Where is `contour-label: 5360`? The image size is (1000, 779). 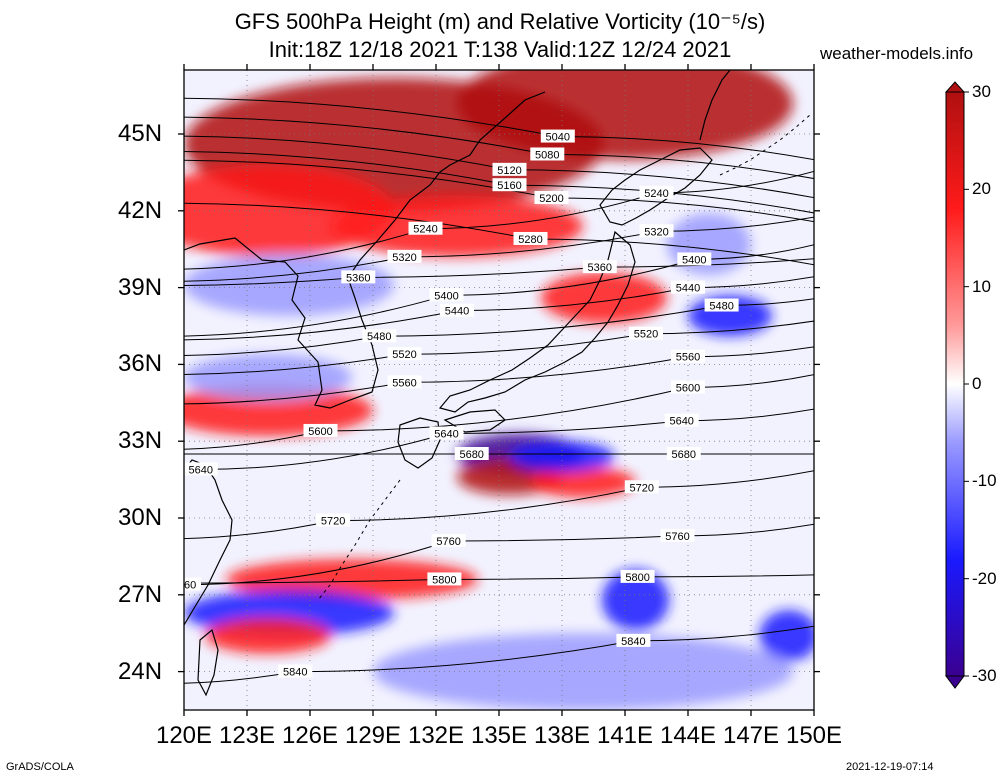 contour-label: 5360 is located at coordinates (358, 278).